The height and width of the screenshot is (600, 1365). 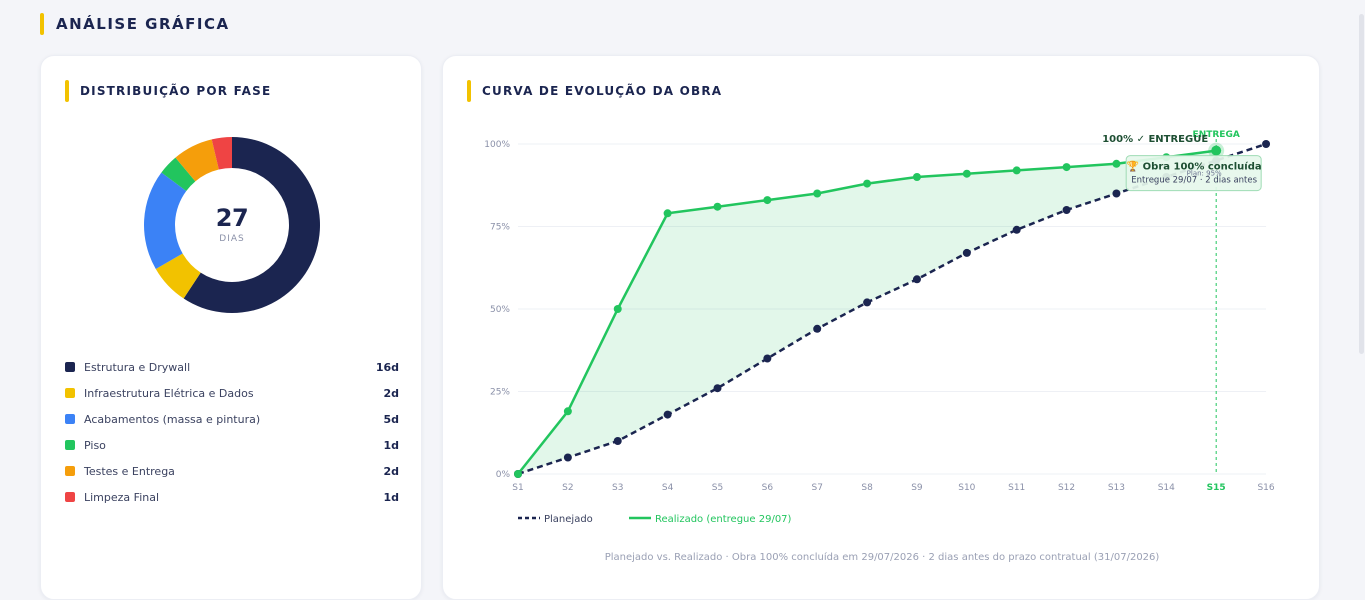 What do you see at coordinates (602, 91) in the screenshot?
I see `evolution-title: CURVA DE EVOLUÇÃO DA OBRA` at bounding box center [602, 91].